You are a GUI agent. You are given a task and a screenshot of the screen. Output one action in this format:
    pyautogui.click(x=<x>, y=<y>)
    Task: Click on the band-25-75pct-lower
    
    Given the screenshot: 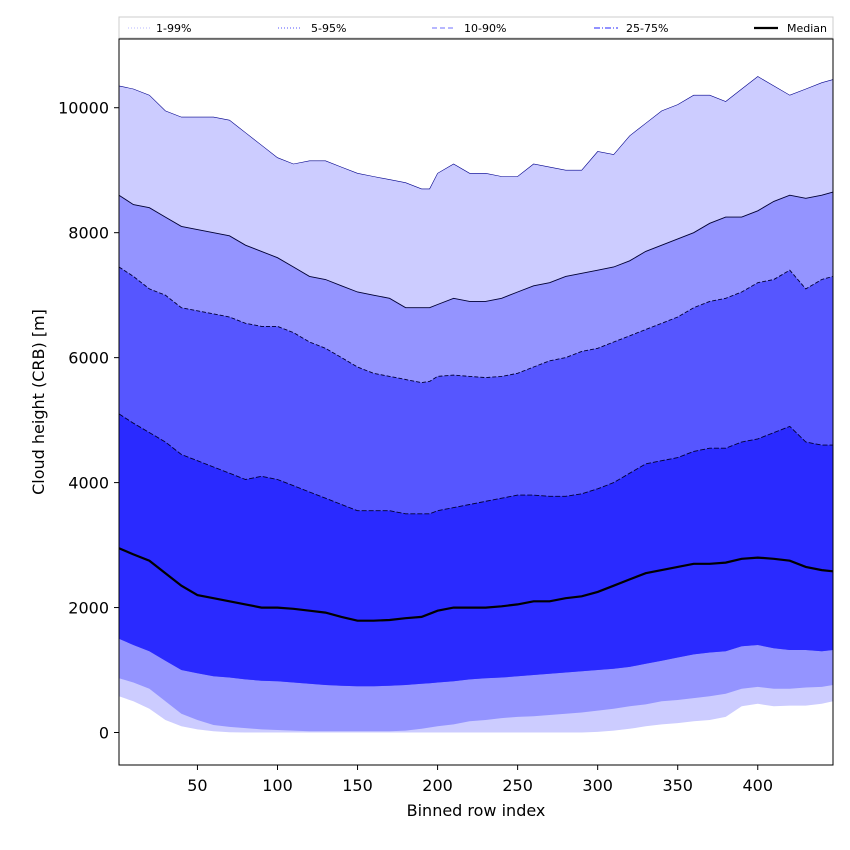 What is the action you would take?
    pyautogui.click(x=476, y=617)
    